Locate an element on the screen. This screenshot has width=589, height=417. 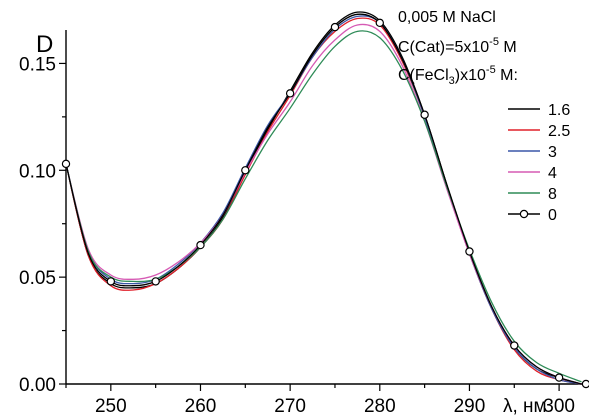
legend-label-3: 3 is located at coordinates (552, 152).